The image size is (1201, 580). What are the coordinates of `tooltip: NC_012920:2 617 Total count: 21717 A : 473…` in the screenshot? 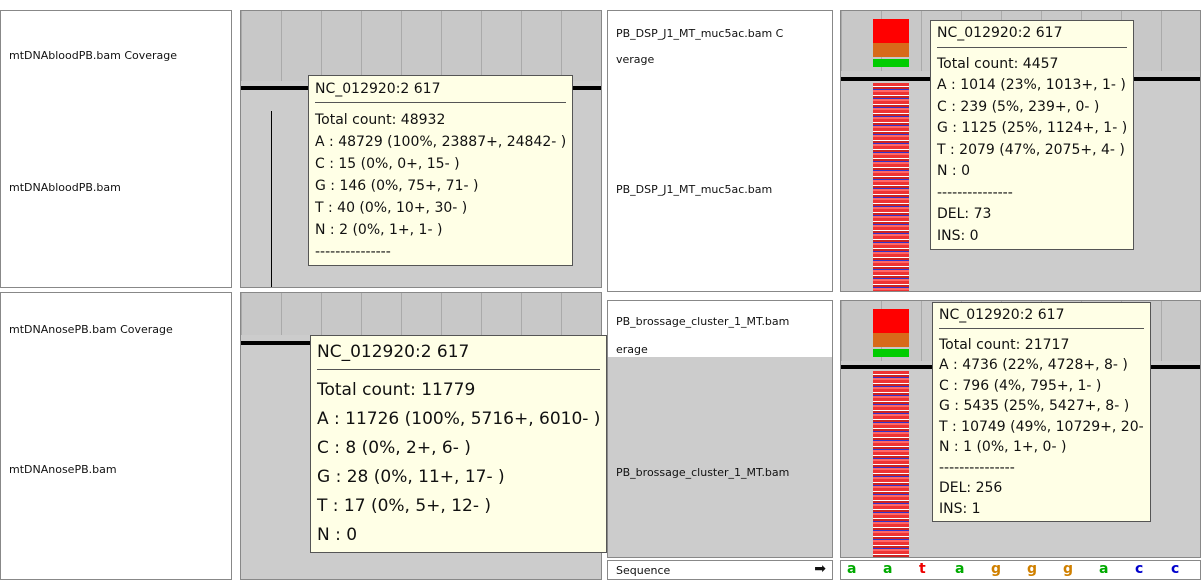 It's located at (1041, 412).